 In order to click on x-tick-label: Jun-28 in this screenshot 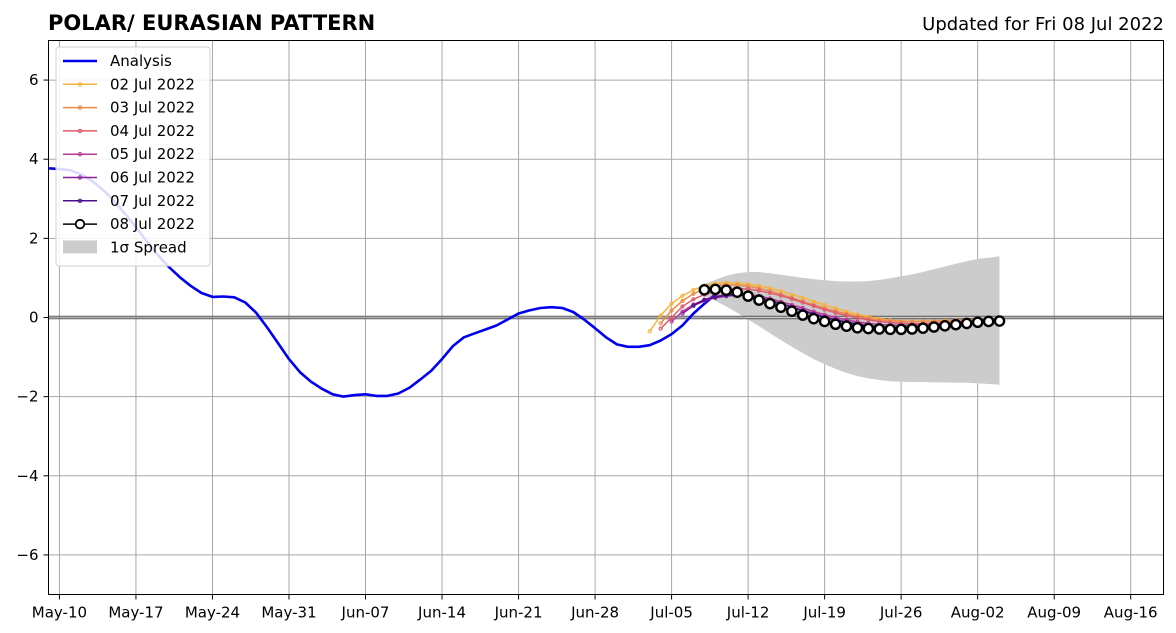, I will do `click(594, 613)`.